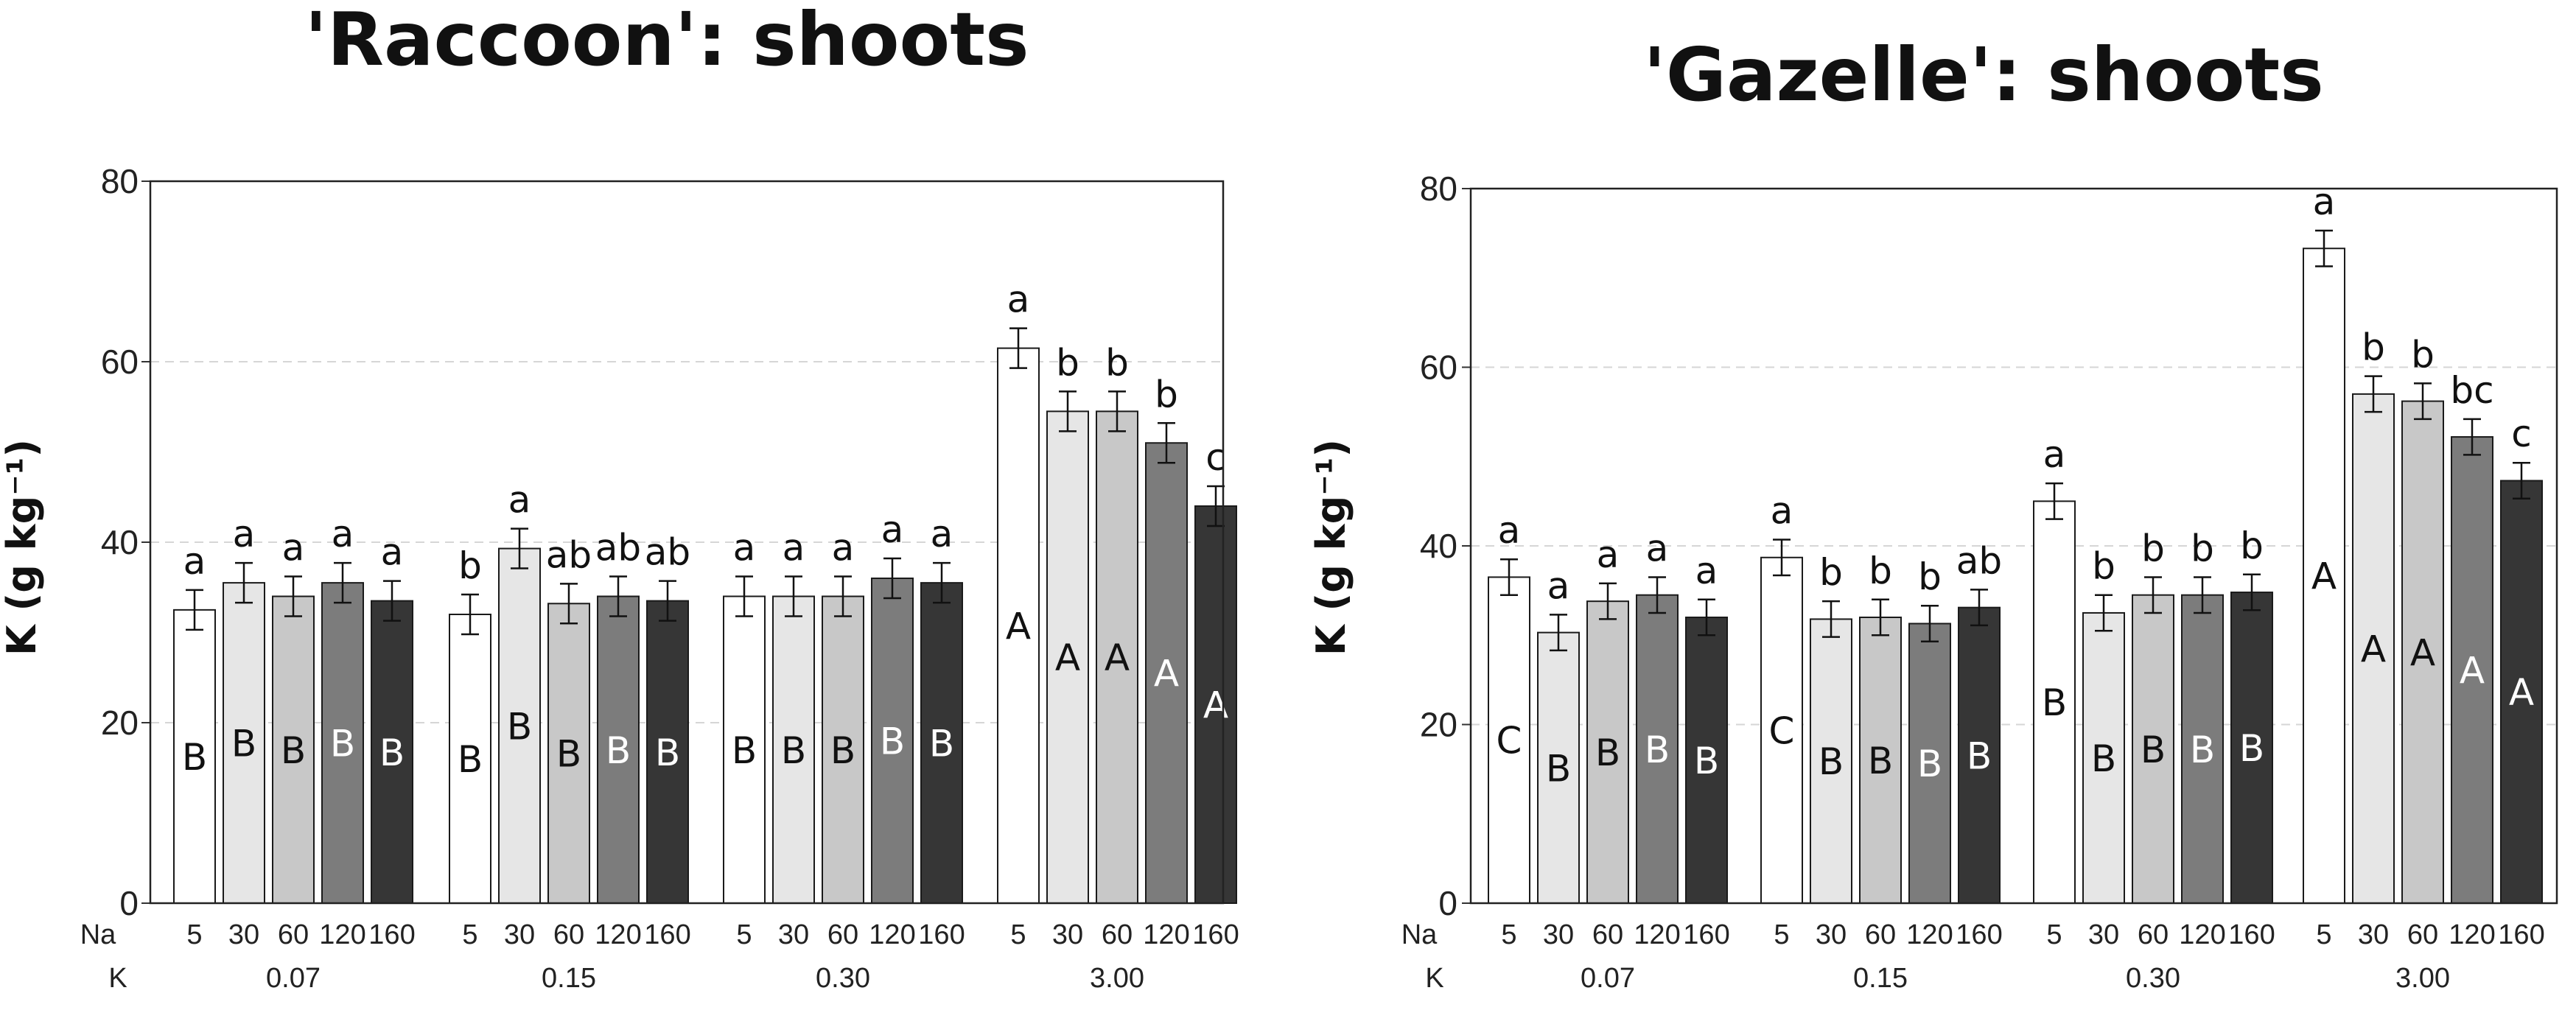 The height and width of the screenshot is (1010, 2576). Describe the element at coordinates (98, 934) in the screenshot. I see `x-row-label-na: Na` at that location.